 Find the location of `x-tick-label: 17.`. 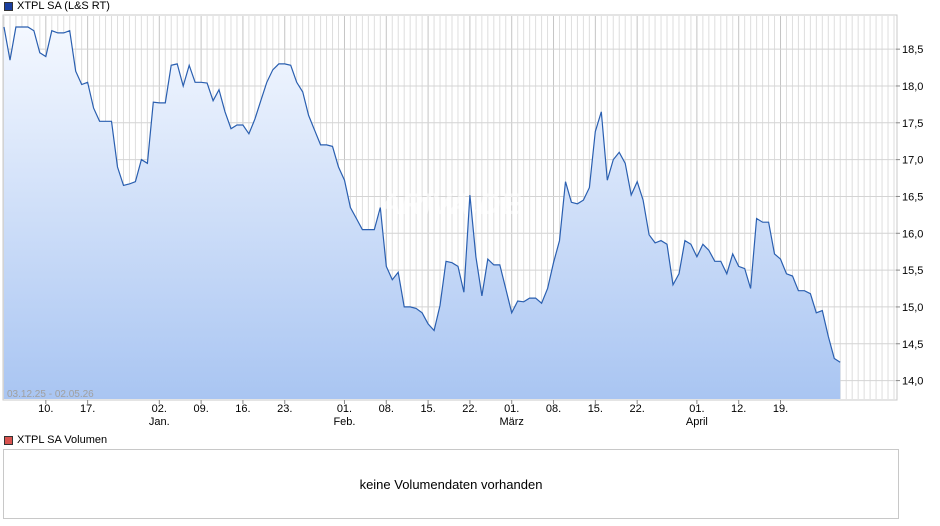

x-tick-label: 17. is located at coordinates (87, 409).